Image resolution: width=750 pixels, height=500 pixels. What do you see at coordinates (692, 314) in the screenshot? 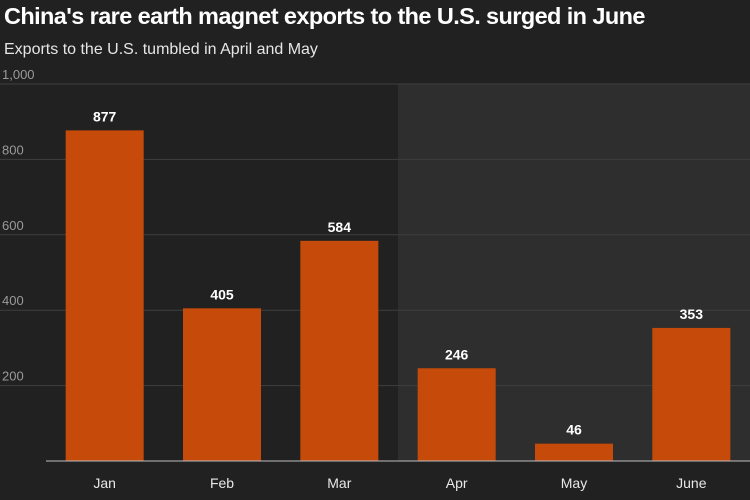
I see `data-label: 353` at bounding box center [692, 314].